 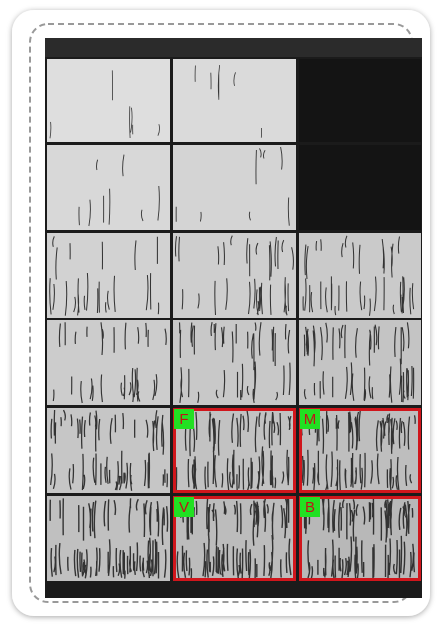 I want to click on tag-label: M, so click(x=310, y=419).